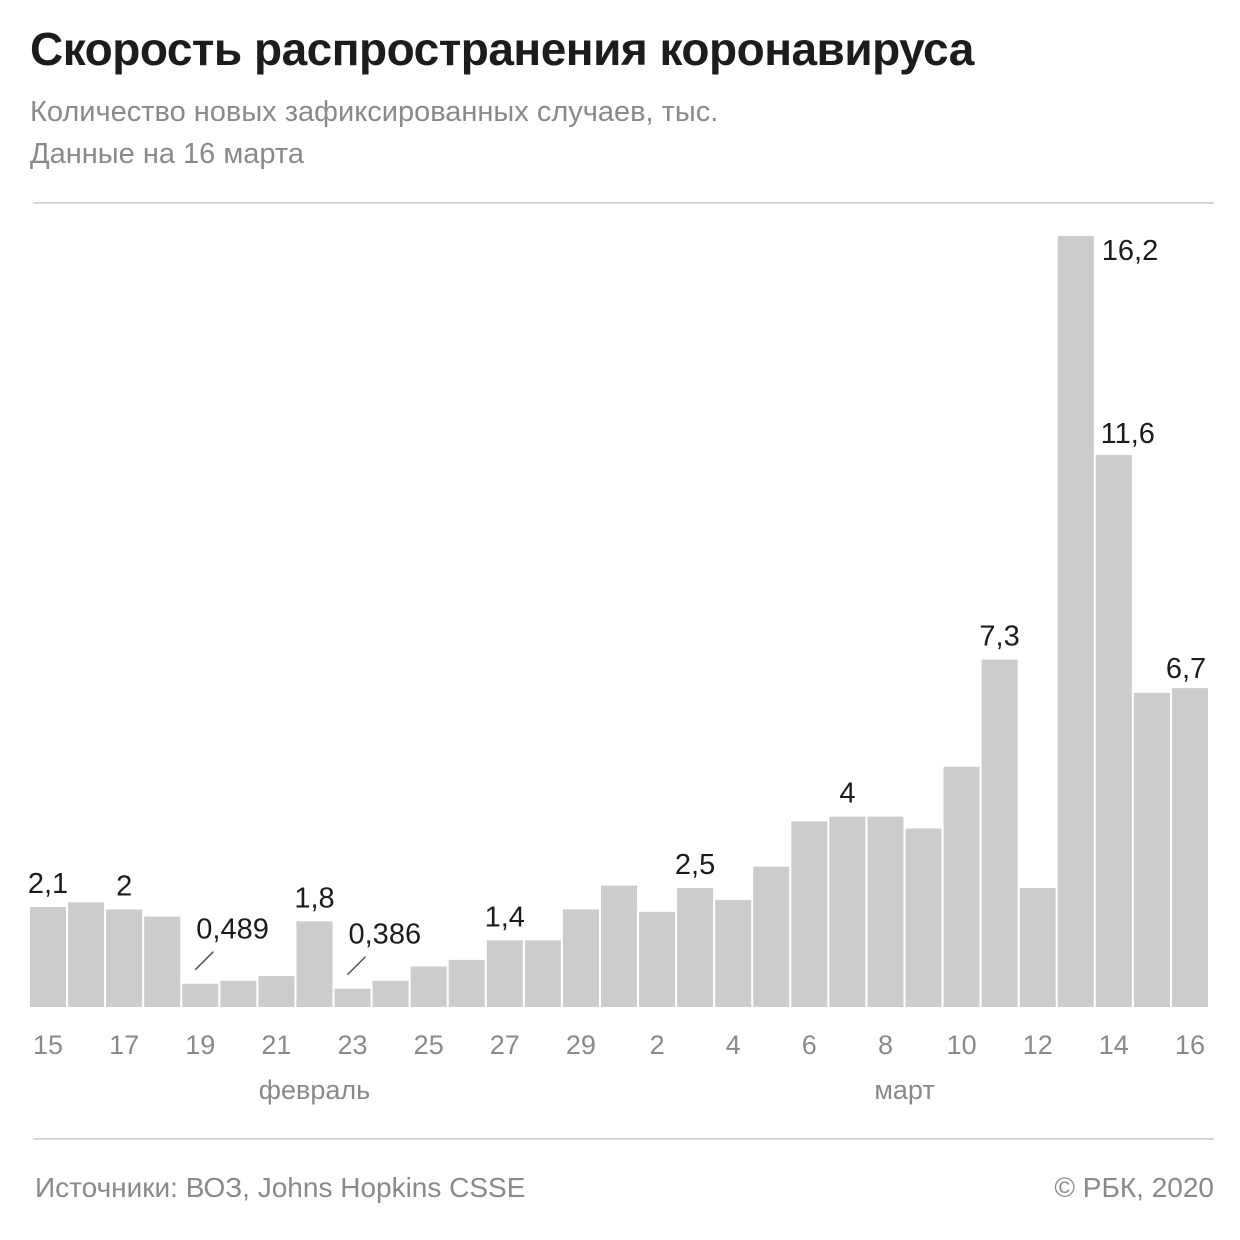 This screenshot has width=1240, height=1240. What do you see at coordinates (232, 930) in the screenshot?
I see `value-label-4: 0,489` at bounding box center [232, 930].